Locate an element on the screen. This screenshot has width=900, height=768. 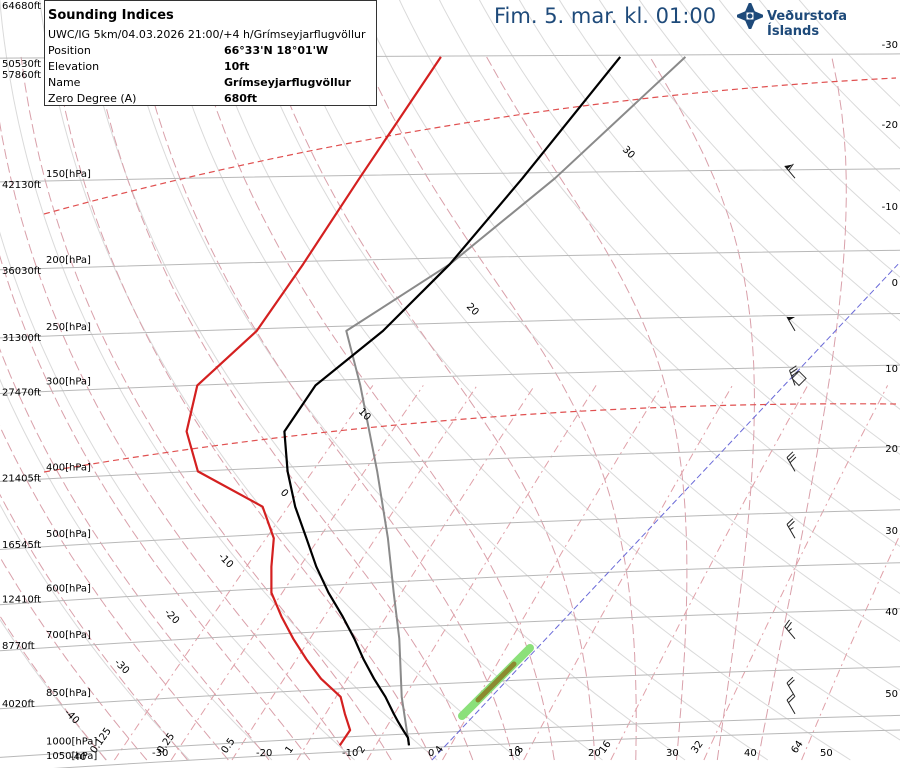
cloud-marker-icon is located at coordinates (799, 378).